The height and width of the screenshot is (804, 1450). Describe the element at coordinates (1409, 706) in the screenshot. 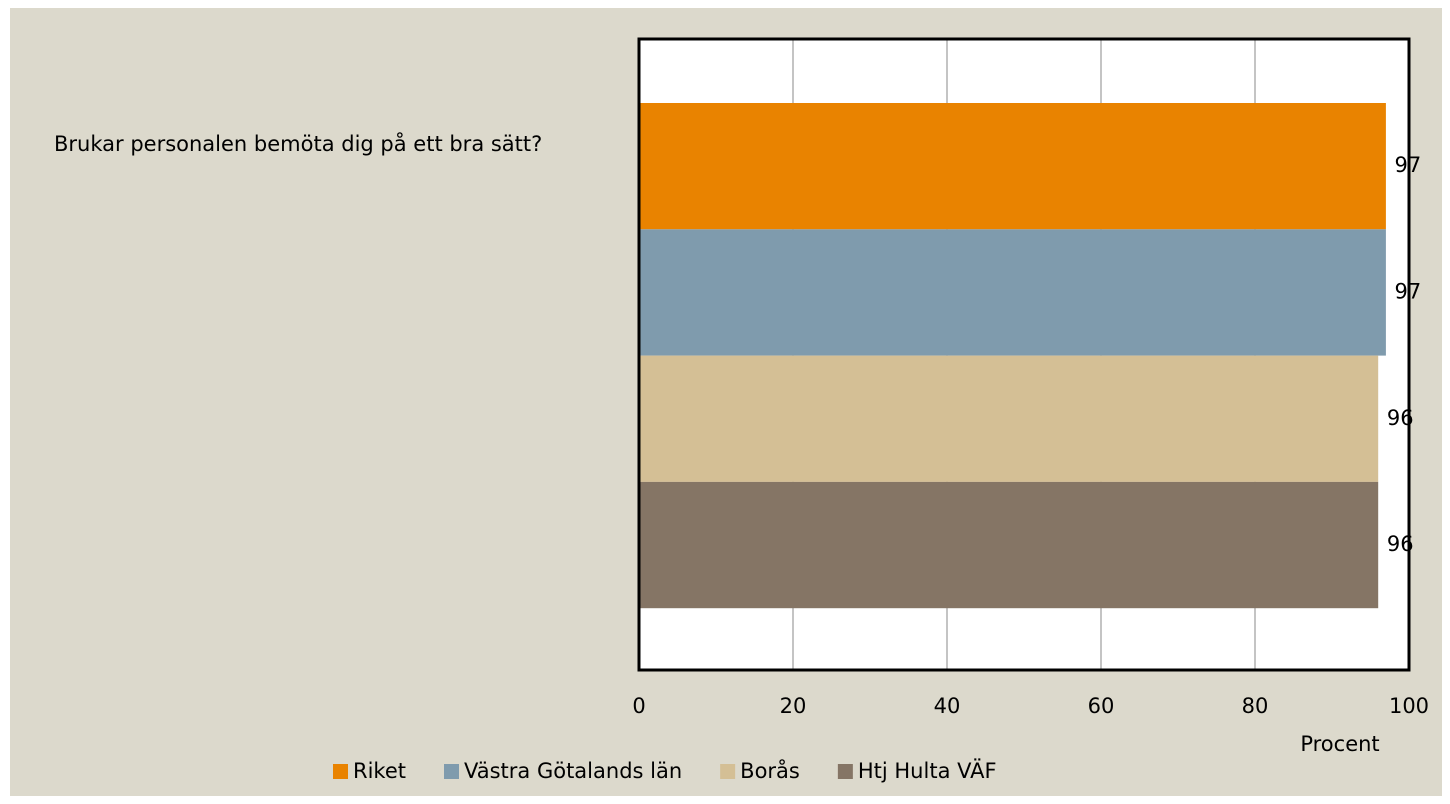

I see `x-tick-label: 100` at that location.